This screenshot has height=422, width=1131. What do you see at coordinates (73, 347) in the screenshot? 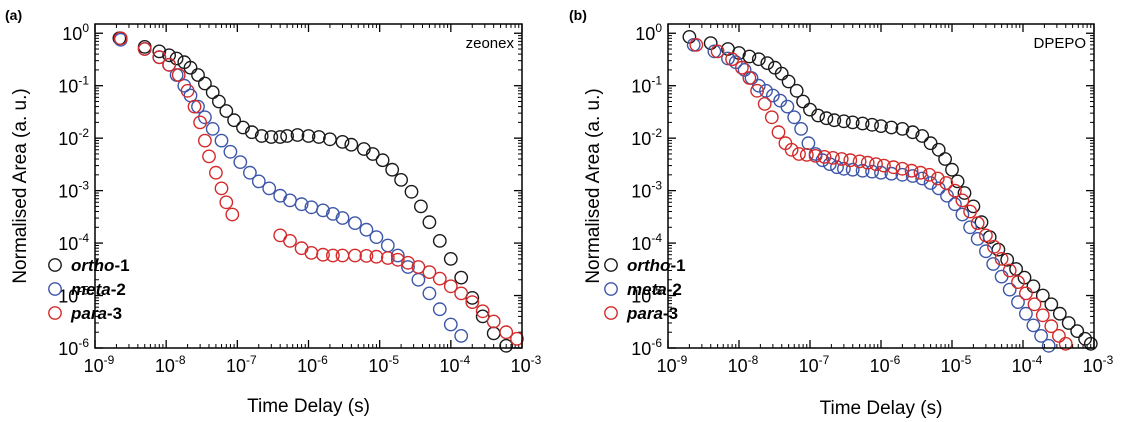
I see `y-tick-label: 10⁻⁶` at bounding box center [73, 347].